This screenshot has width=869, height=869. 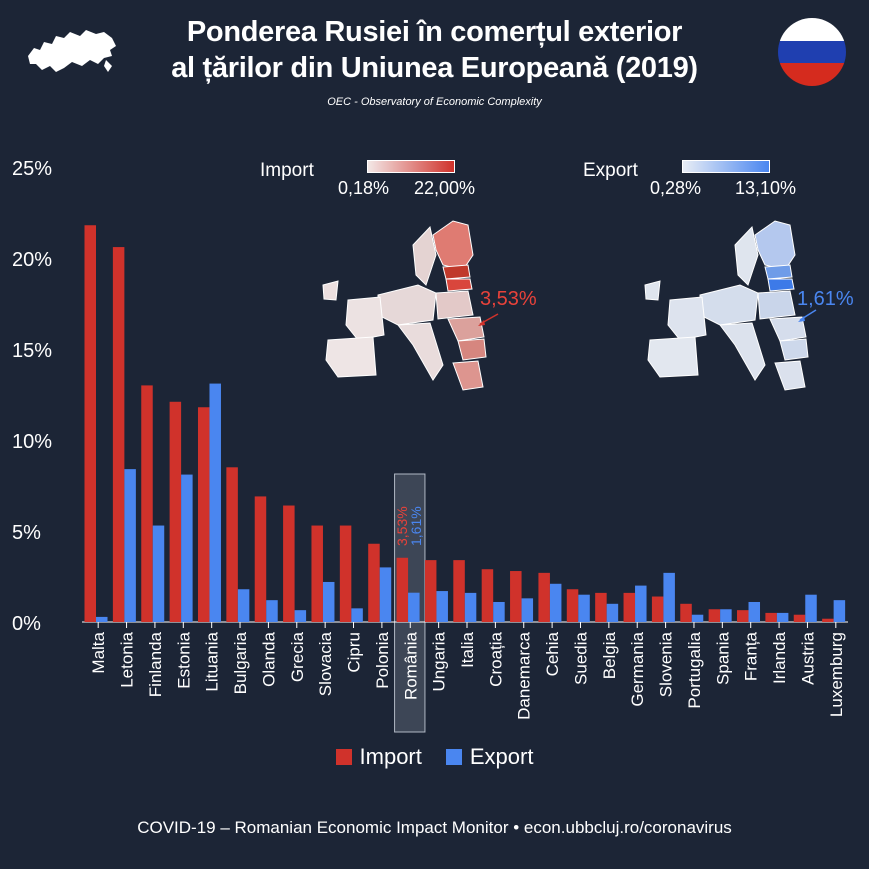 What do you see at coordinates (524, 675) in the screenshot?
I see `x-tick-label: Danemarca` at bounding box center [524, 675].